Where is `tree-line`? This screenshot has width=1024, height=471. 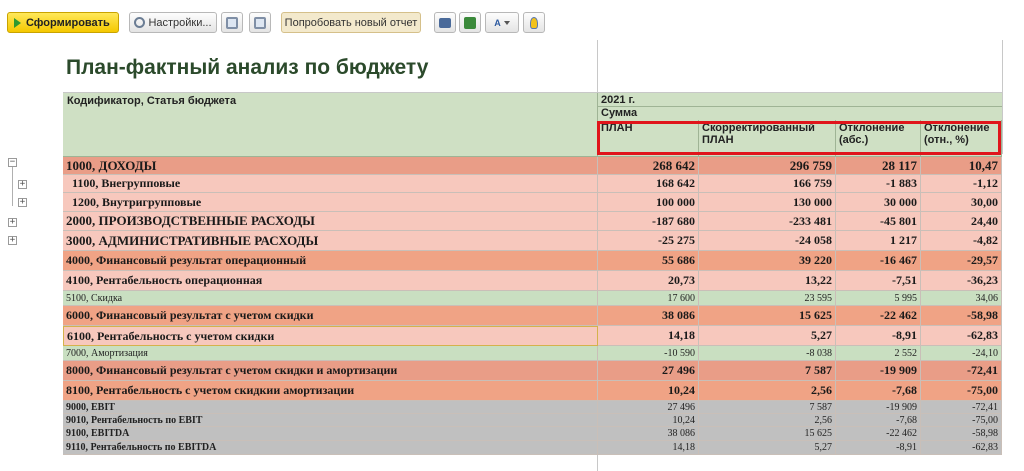 tree-line is located at coordinates (12, 186).